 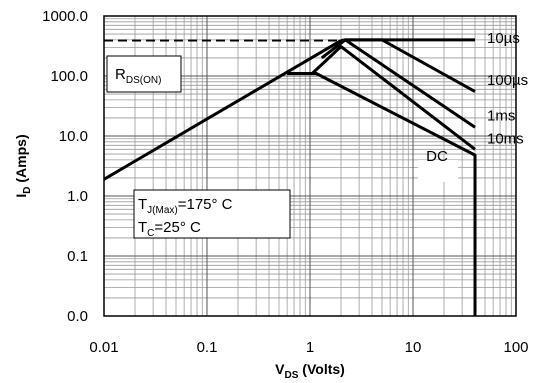 What do you see at coordinates (77, 196) in the screenshot?
I see `y-tick-label: 1.0` at bounding box center [77, 196].